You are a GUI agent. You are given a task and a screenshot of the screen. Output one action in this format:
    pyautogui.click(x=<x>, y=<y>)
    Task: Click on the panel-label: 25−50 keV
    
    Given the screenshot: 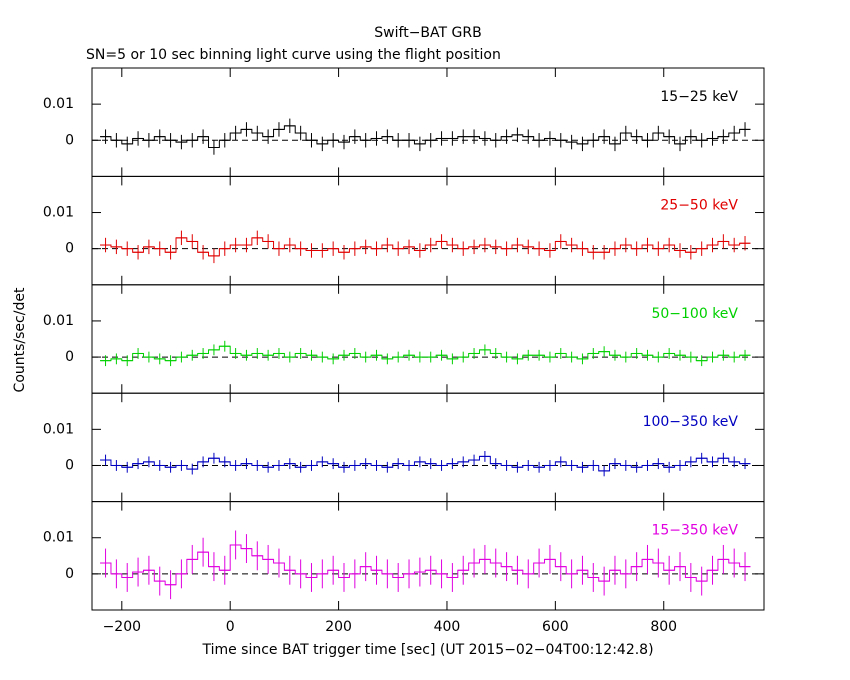 What is the action you would take?
    pyautogui.click(x=699, y=205)
    